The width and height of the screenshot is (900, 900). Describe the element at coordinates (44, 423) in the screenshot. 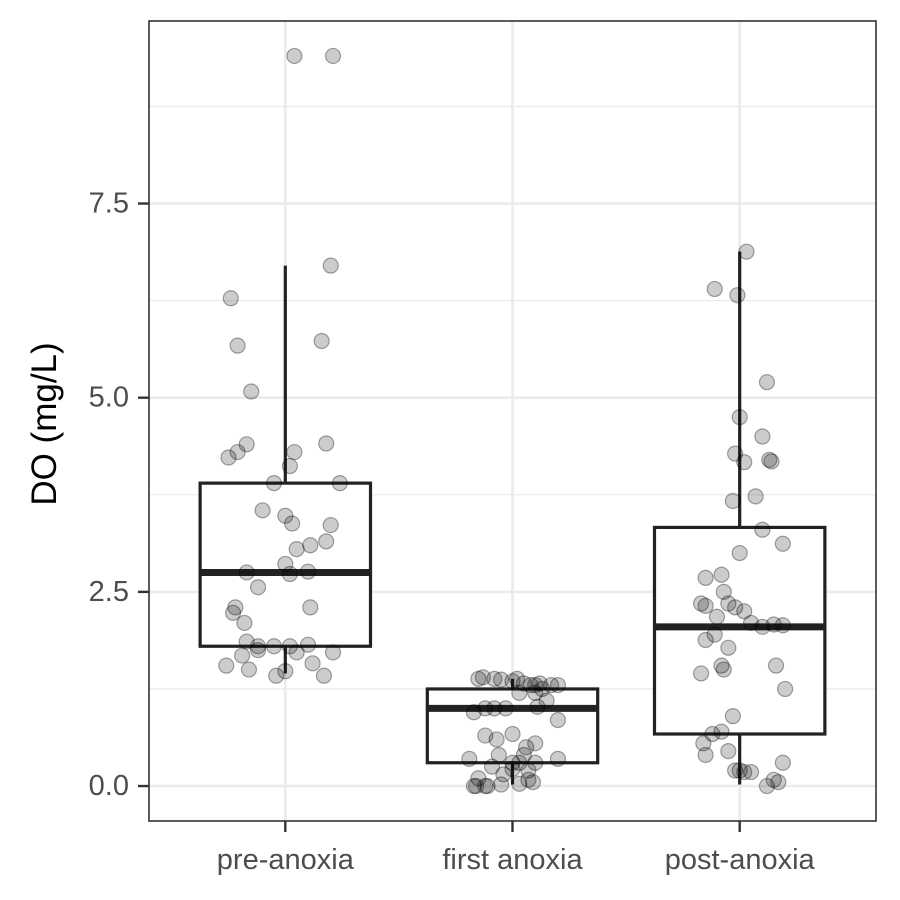

I see `y-axis-title: DO (mg/L)` at that location.